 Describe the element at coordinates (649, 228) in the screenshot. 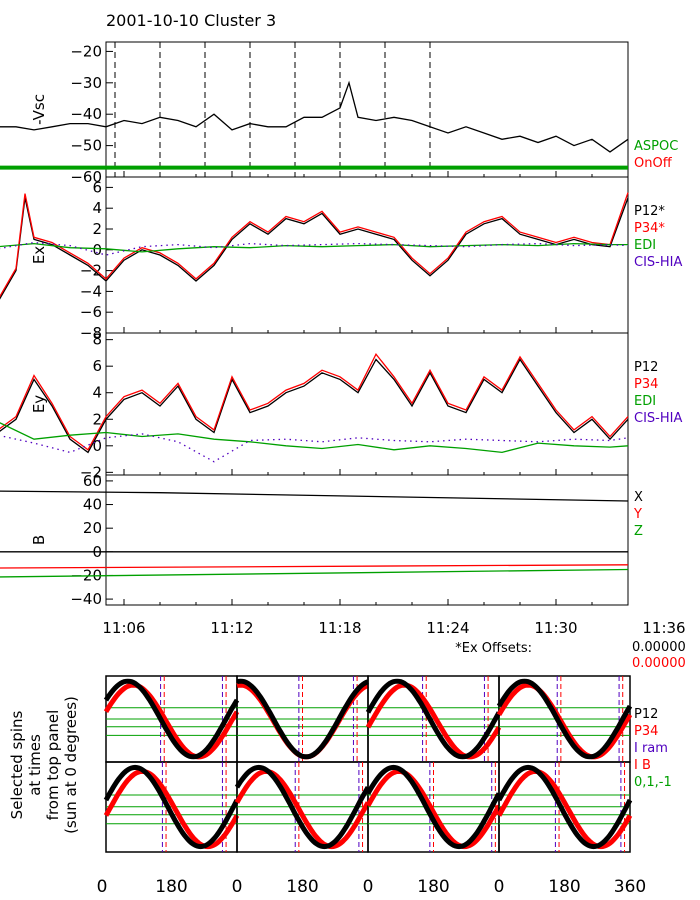

I see `legend-entry: P34*` at that location.